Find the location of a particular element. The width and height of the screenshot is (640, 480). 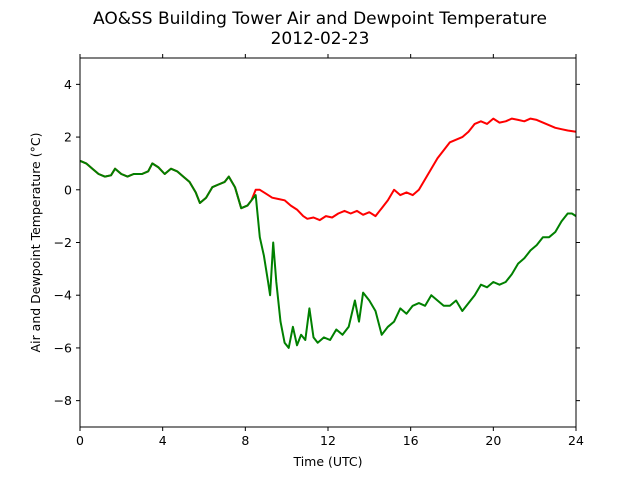

y-tick-label: −6 is located at coordinates (63, 347).